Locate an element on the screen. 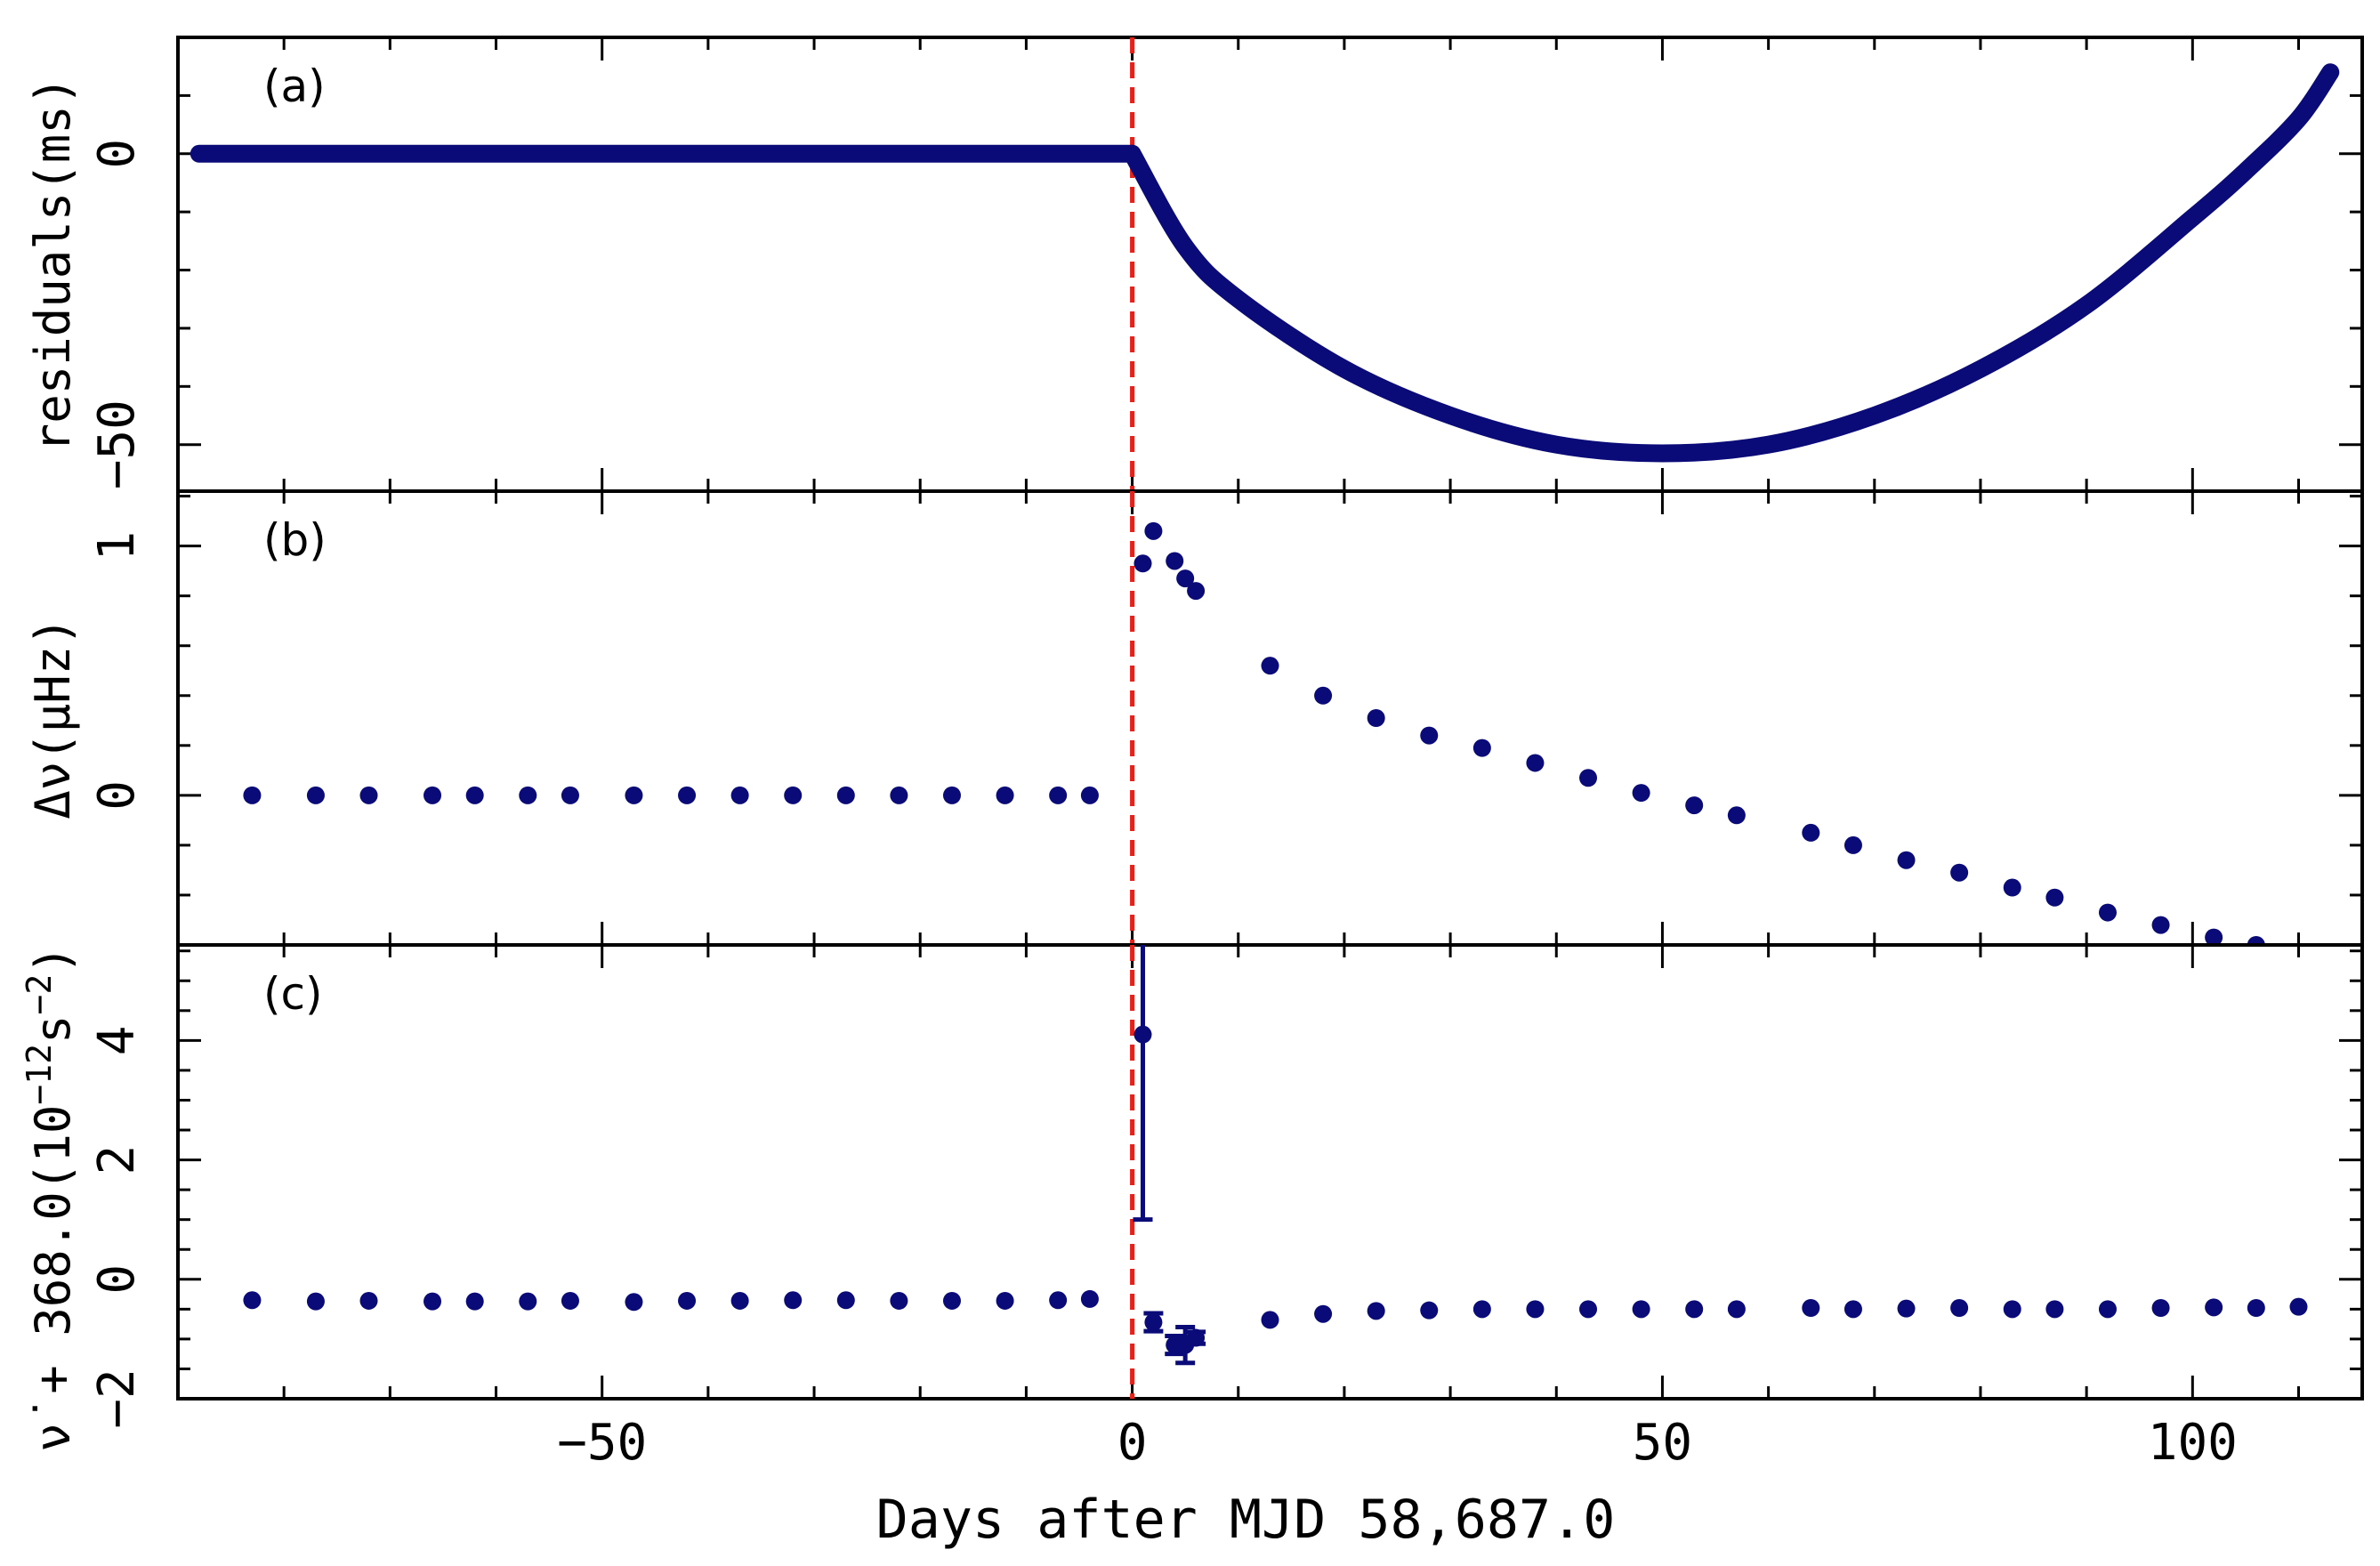 This screenshot has height=1566, width=2380. y-tick-label: −2 is located at coordinates (117, 1398).